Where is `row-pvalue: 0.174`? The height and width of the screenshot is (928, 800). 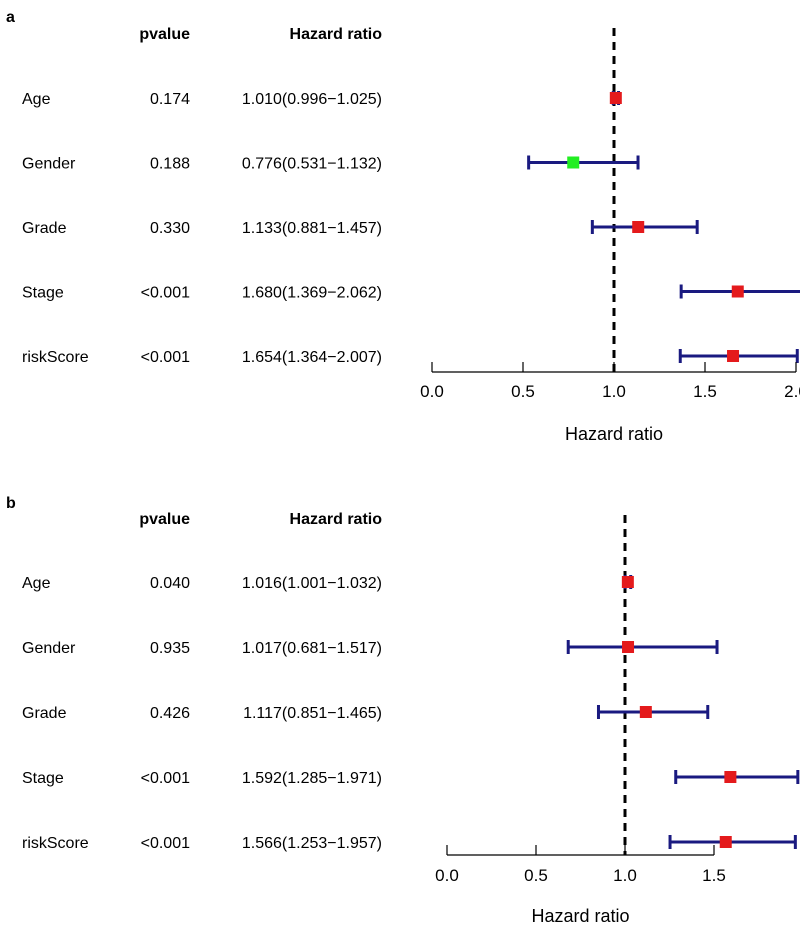
row-pvalue: 0.174 is located at coordinates (170, 99).